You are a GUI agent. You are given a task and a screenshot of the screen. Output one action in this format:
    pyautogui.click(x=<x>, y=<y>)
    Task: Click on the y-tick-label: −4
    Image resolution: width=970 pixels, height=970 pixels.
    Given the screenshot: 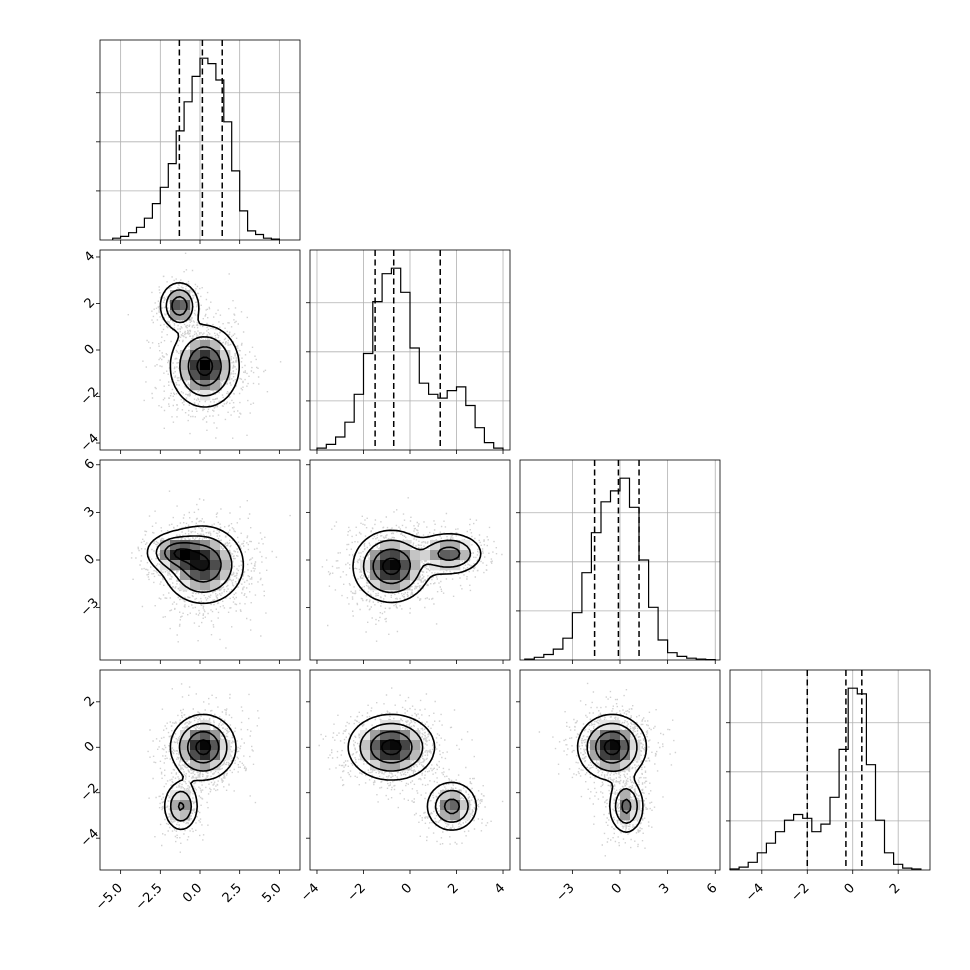 What is the action you would take?
    pyautogui.click(x=90, y=838)
    